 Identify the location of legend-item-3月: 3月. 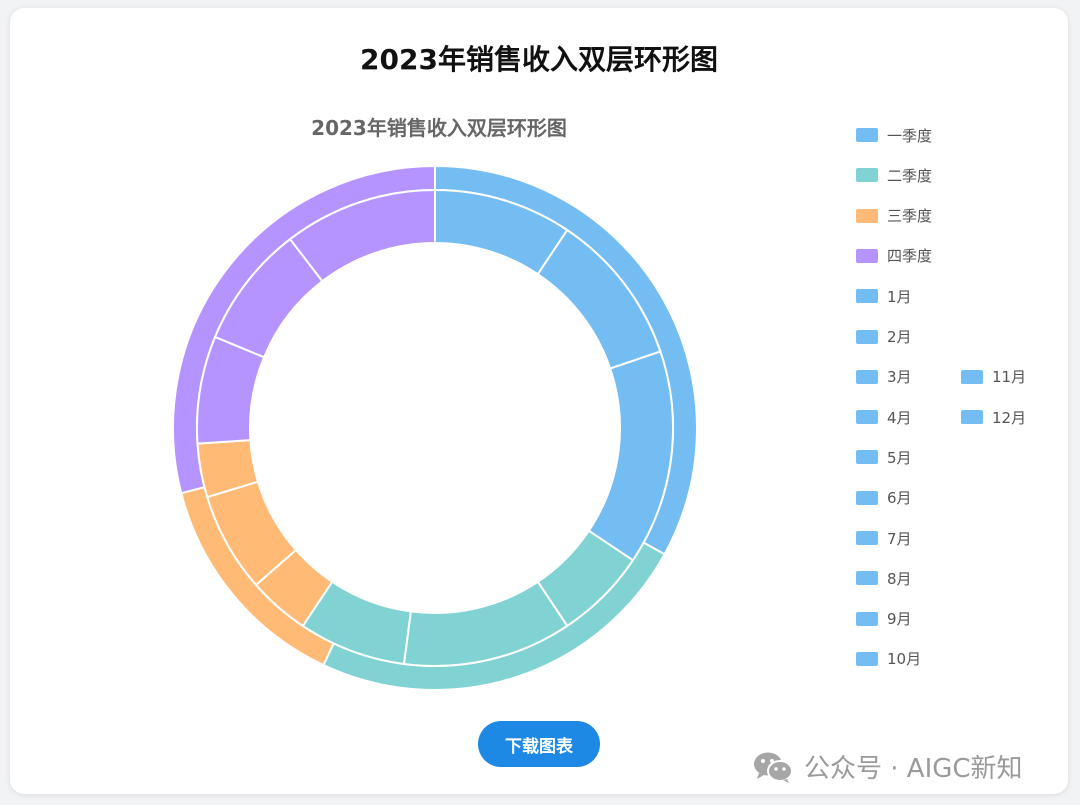
(884, 377).